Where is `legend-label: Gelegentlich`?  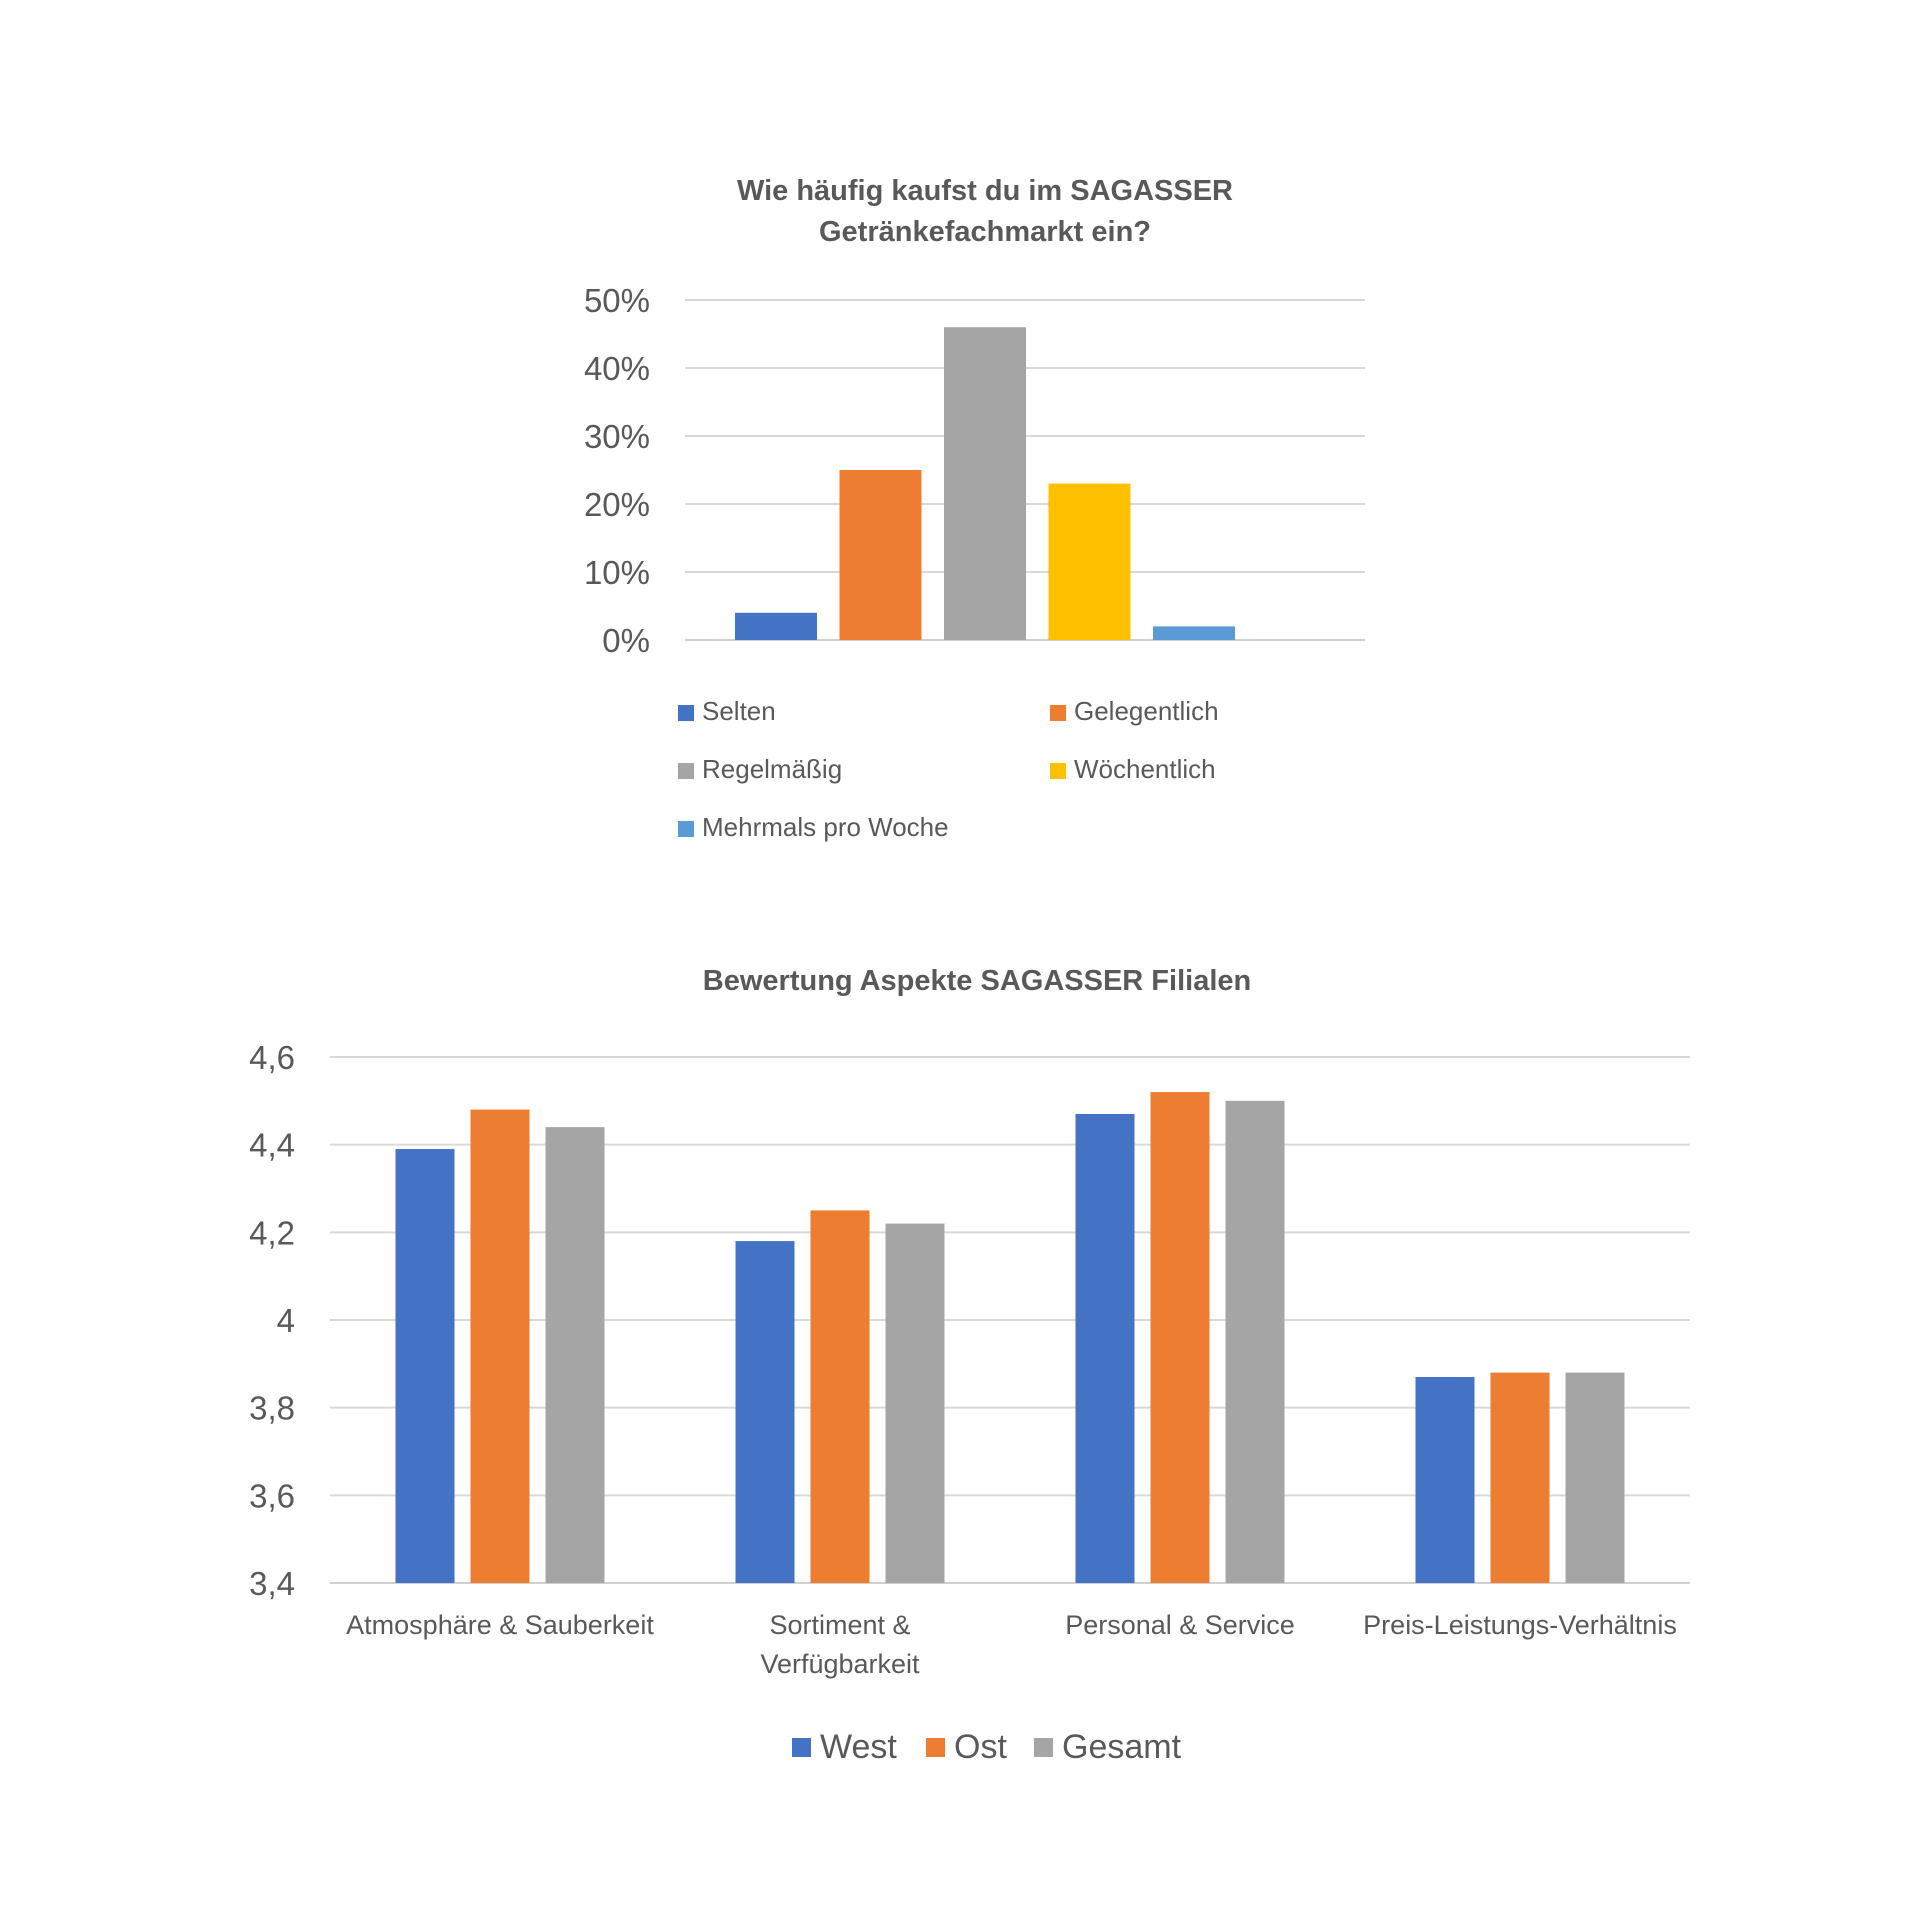
legend-label: Gelegentlich is located at coordinates (1146, 711).